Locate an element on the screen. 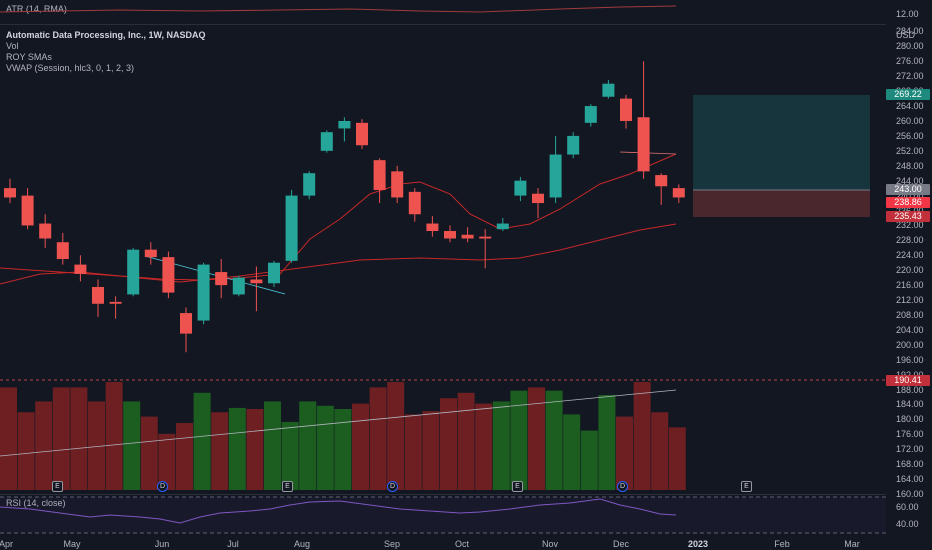 This screenshot has height=550, width=932. price-tick: 280.00 is located at coordinates (910, 46).